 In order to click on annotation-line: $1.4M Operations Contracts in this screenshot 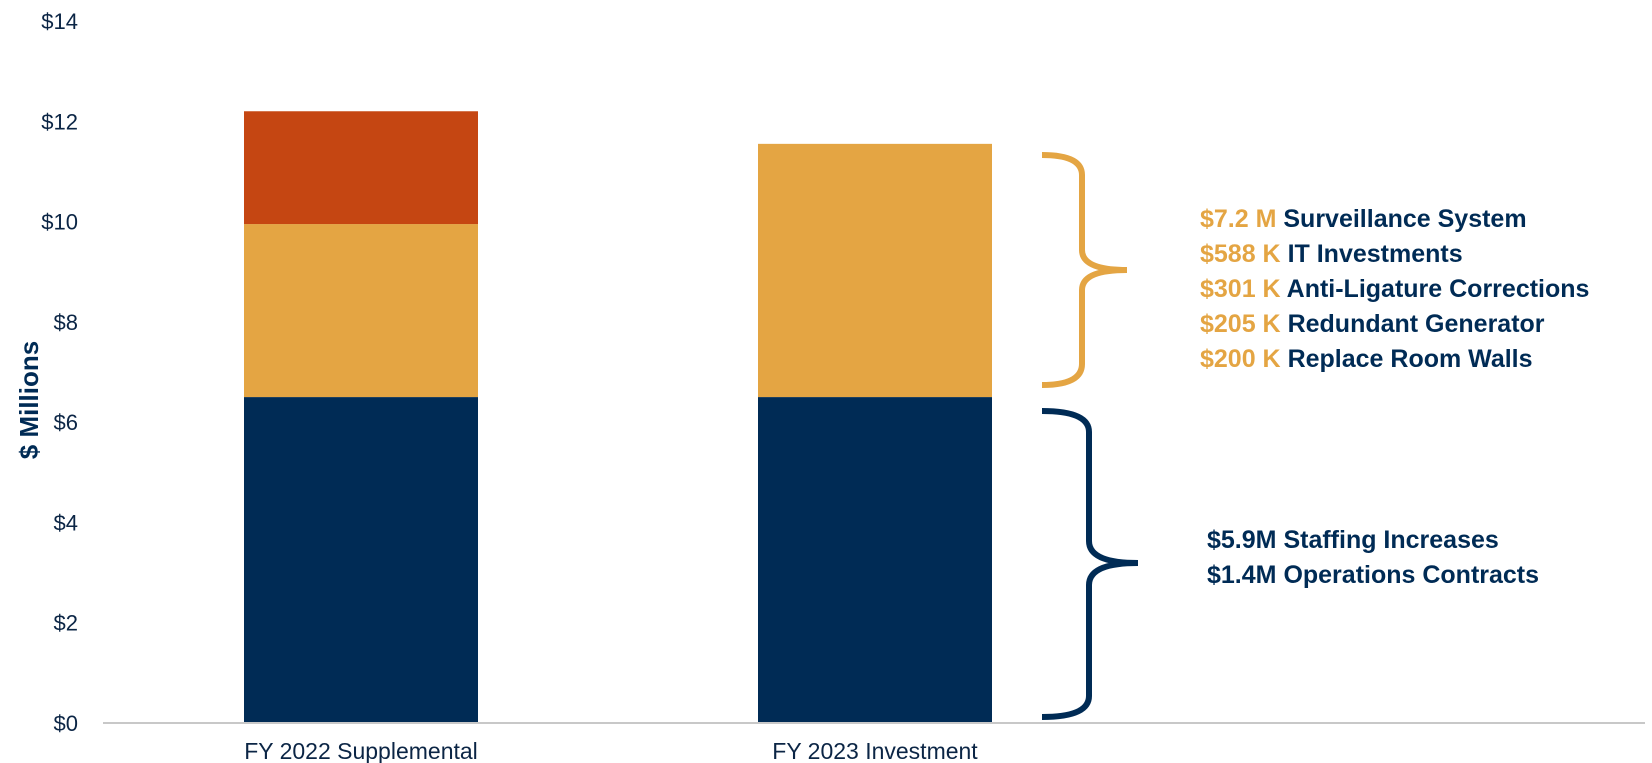, I will do `click(1373, 575)`.